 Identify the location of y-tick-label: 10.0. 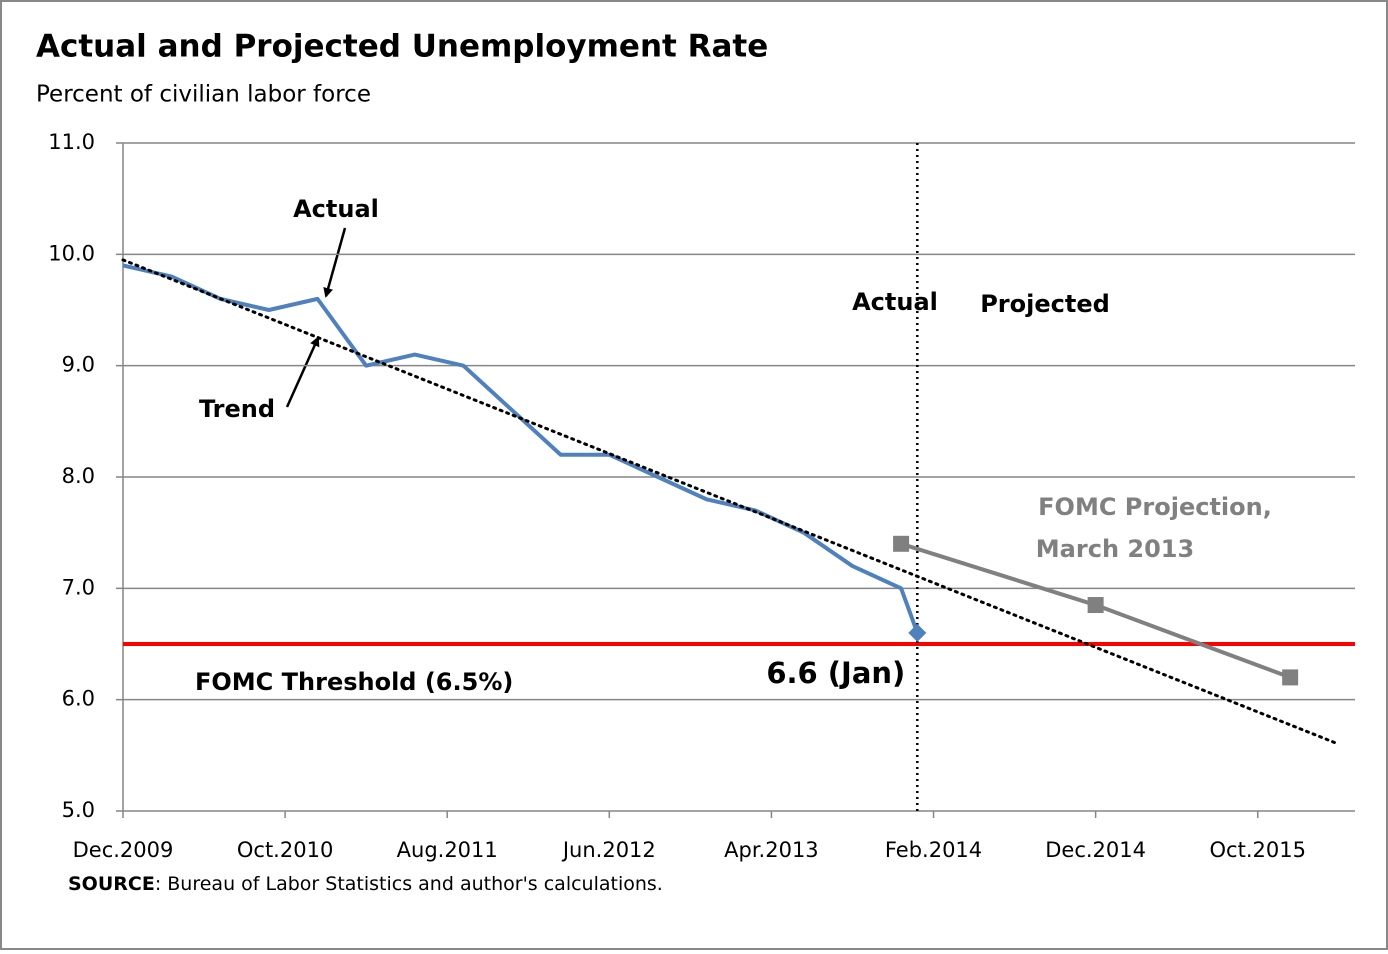
(71, 253).